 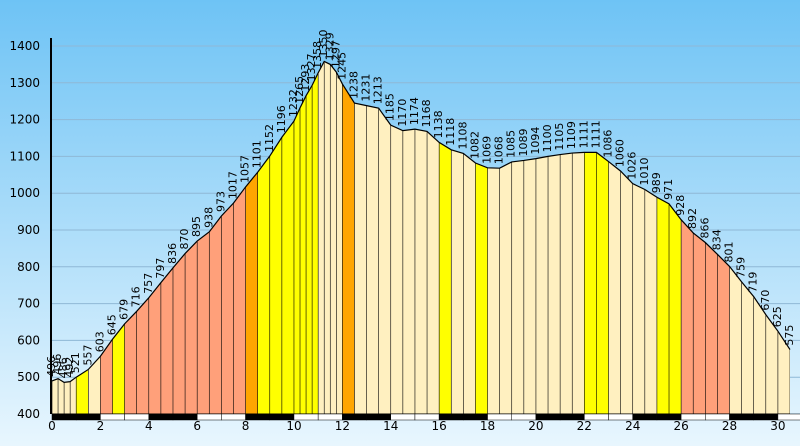 What do you see at coordinates (57, 364) in the screenshot?
I see `data-label: 496` at bounding box center [57, 364].